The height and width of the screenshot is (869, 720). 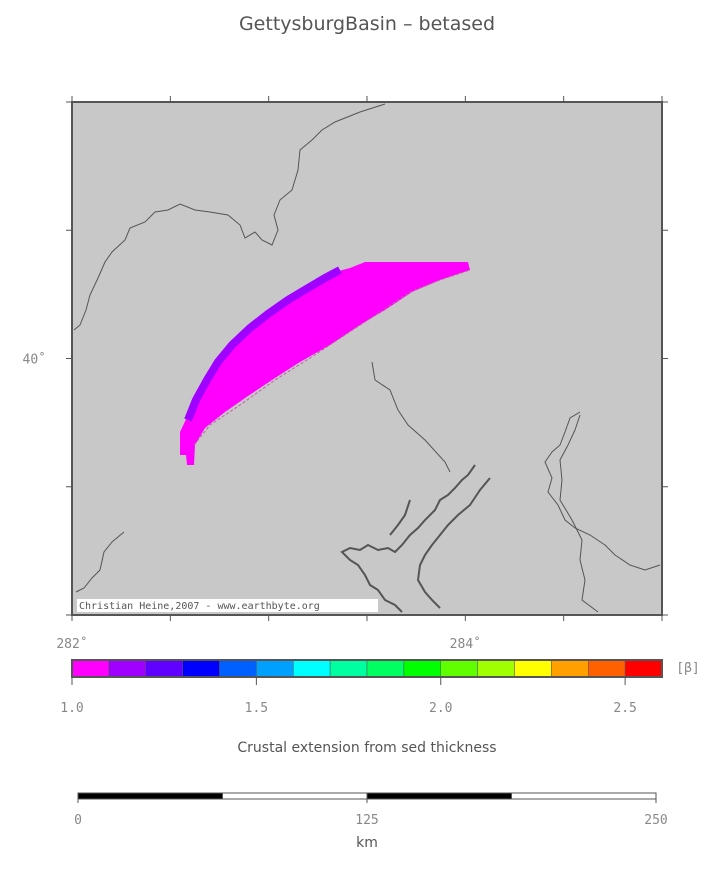 What do you see at coordinates (78, 820) in the screenshot?
I see `scalebar-tick-label: 0` at bounding box center [78, 820].